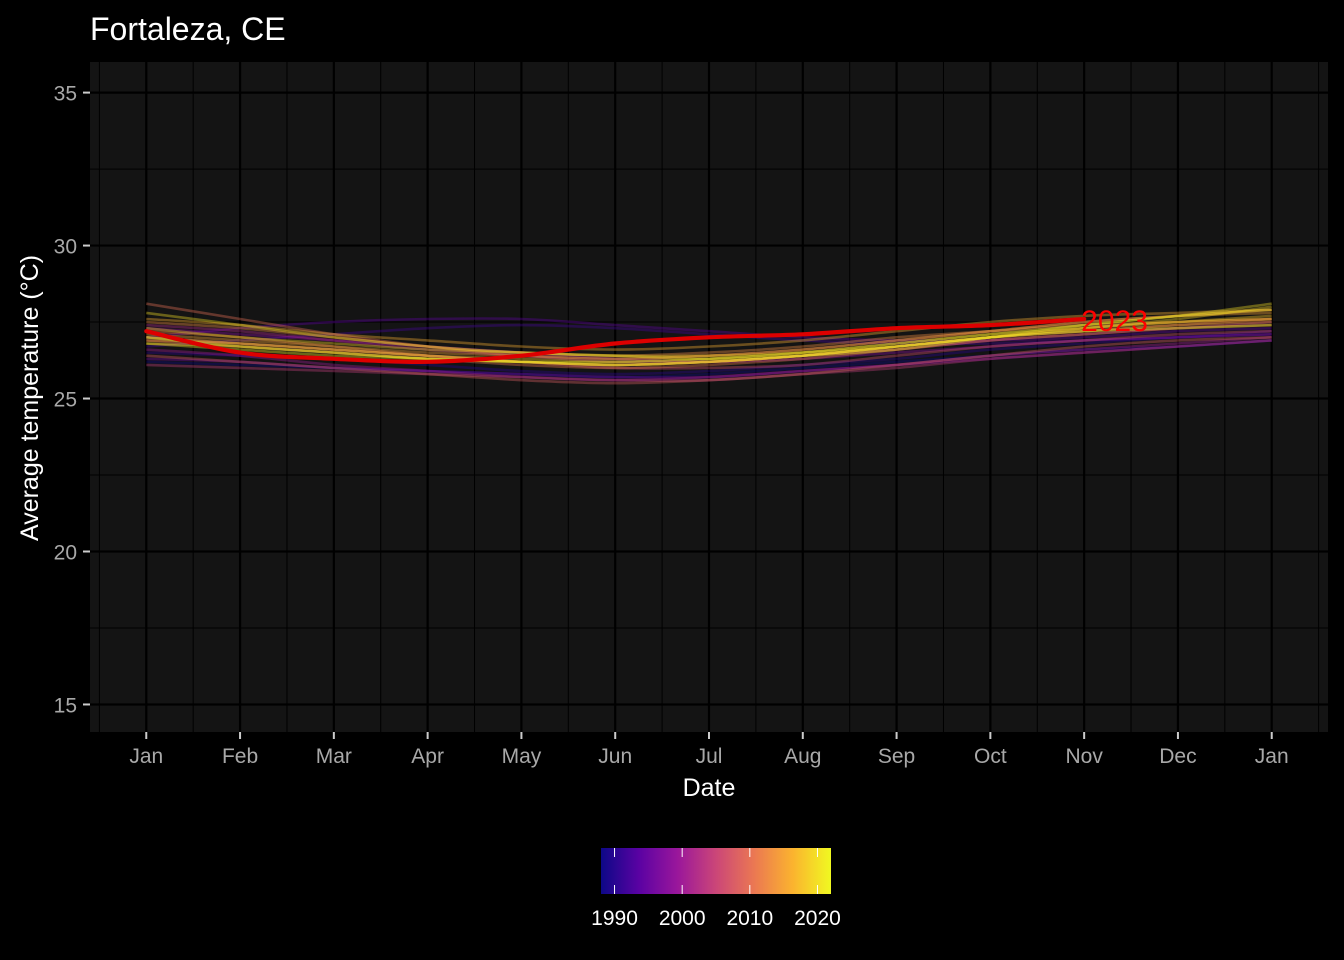 Image resolution: width=1344 pixels, height=960 pixels. What do you see at coordinates (802, 756) in the screenshot?
I see `x-tick-label: Aug` at bounding box center [802, 756].